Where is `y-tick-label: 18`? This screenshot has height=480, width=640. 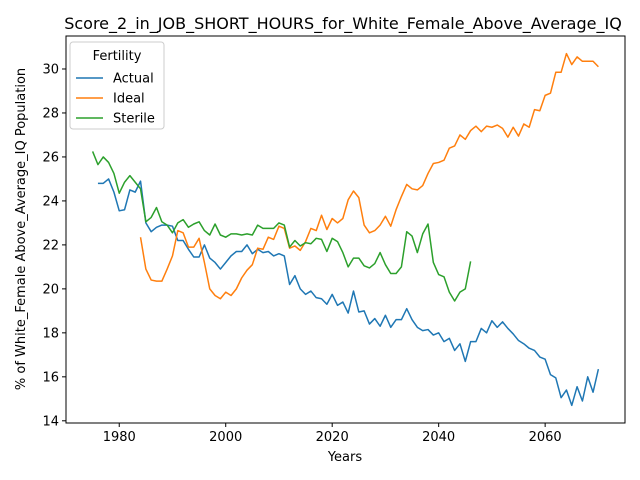 y-tick-label: 18 is located at coordinates (50, 333).